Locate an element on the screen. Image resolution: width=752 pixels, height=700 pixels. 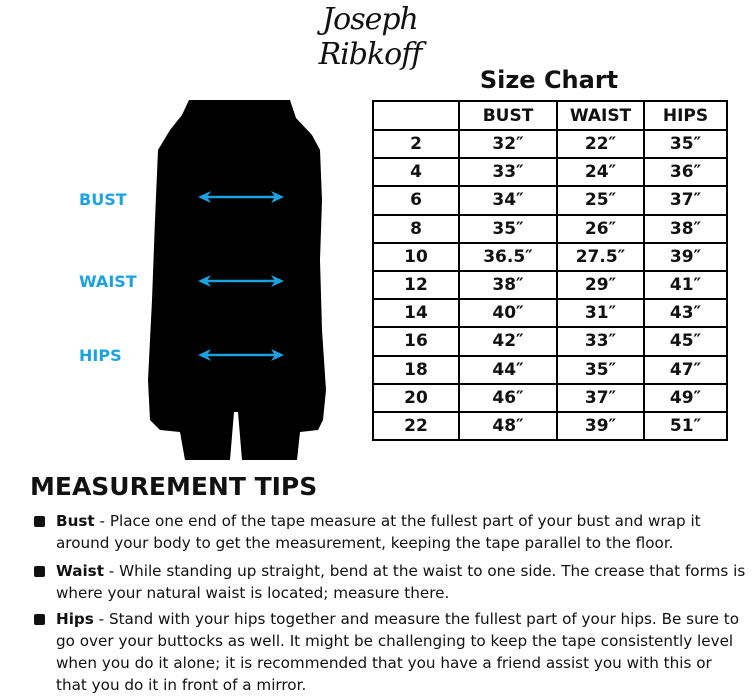
brand-logo: Joseph Ribkoff is located at coordinates (370, 37).